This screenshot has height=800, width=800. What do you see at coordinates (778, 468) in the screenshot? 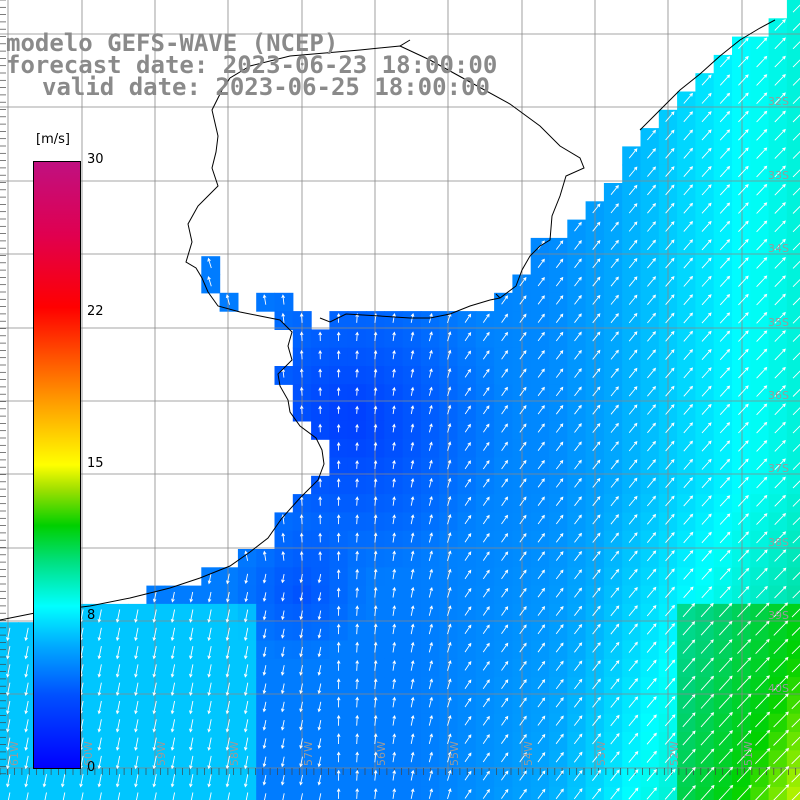
I see `latitude-label: 37S` at bounding box center [778, 468].